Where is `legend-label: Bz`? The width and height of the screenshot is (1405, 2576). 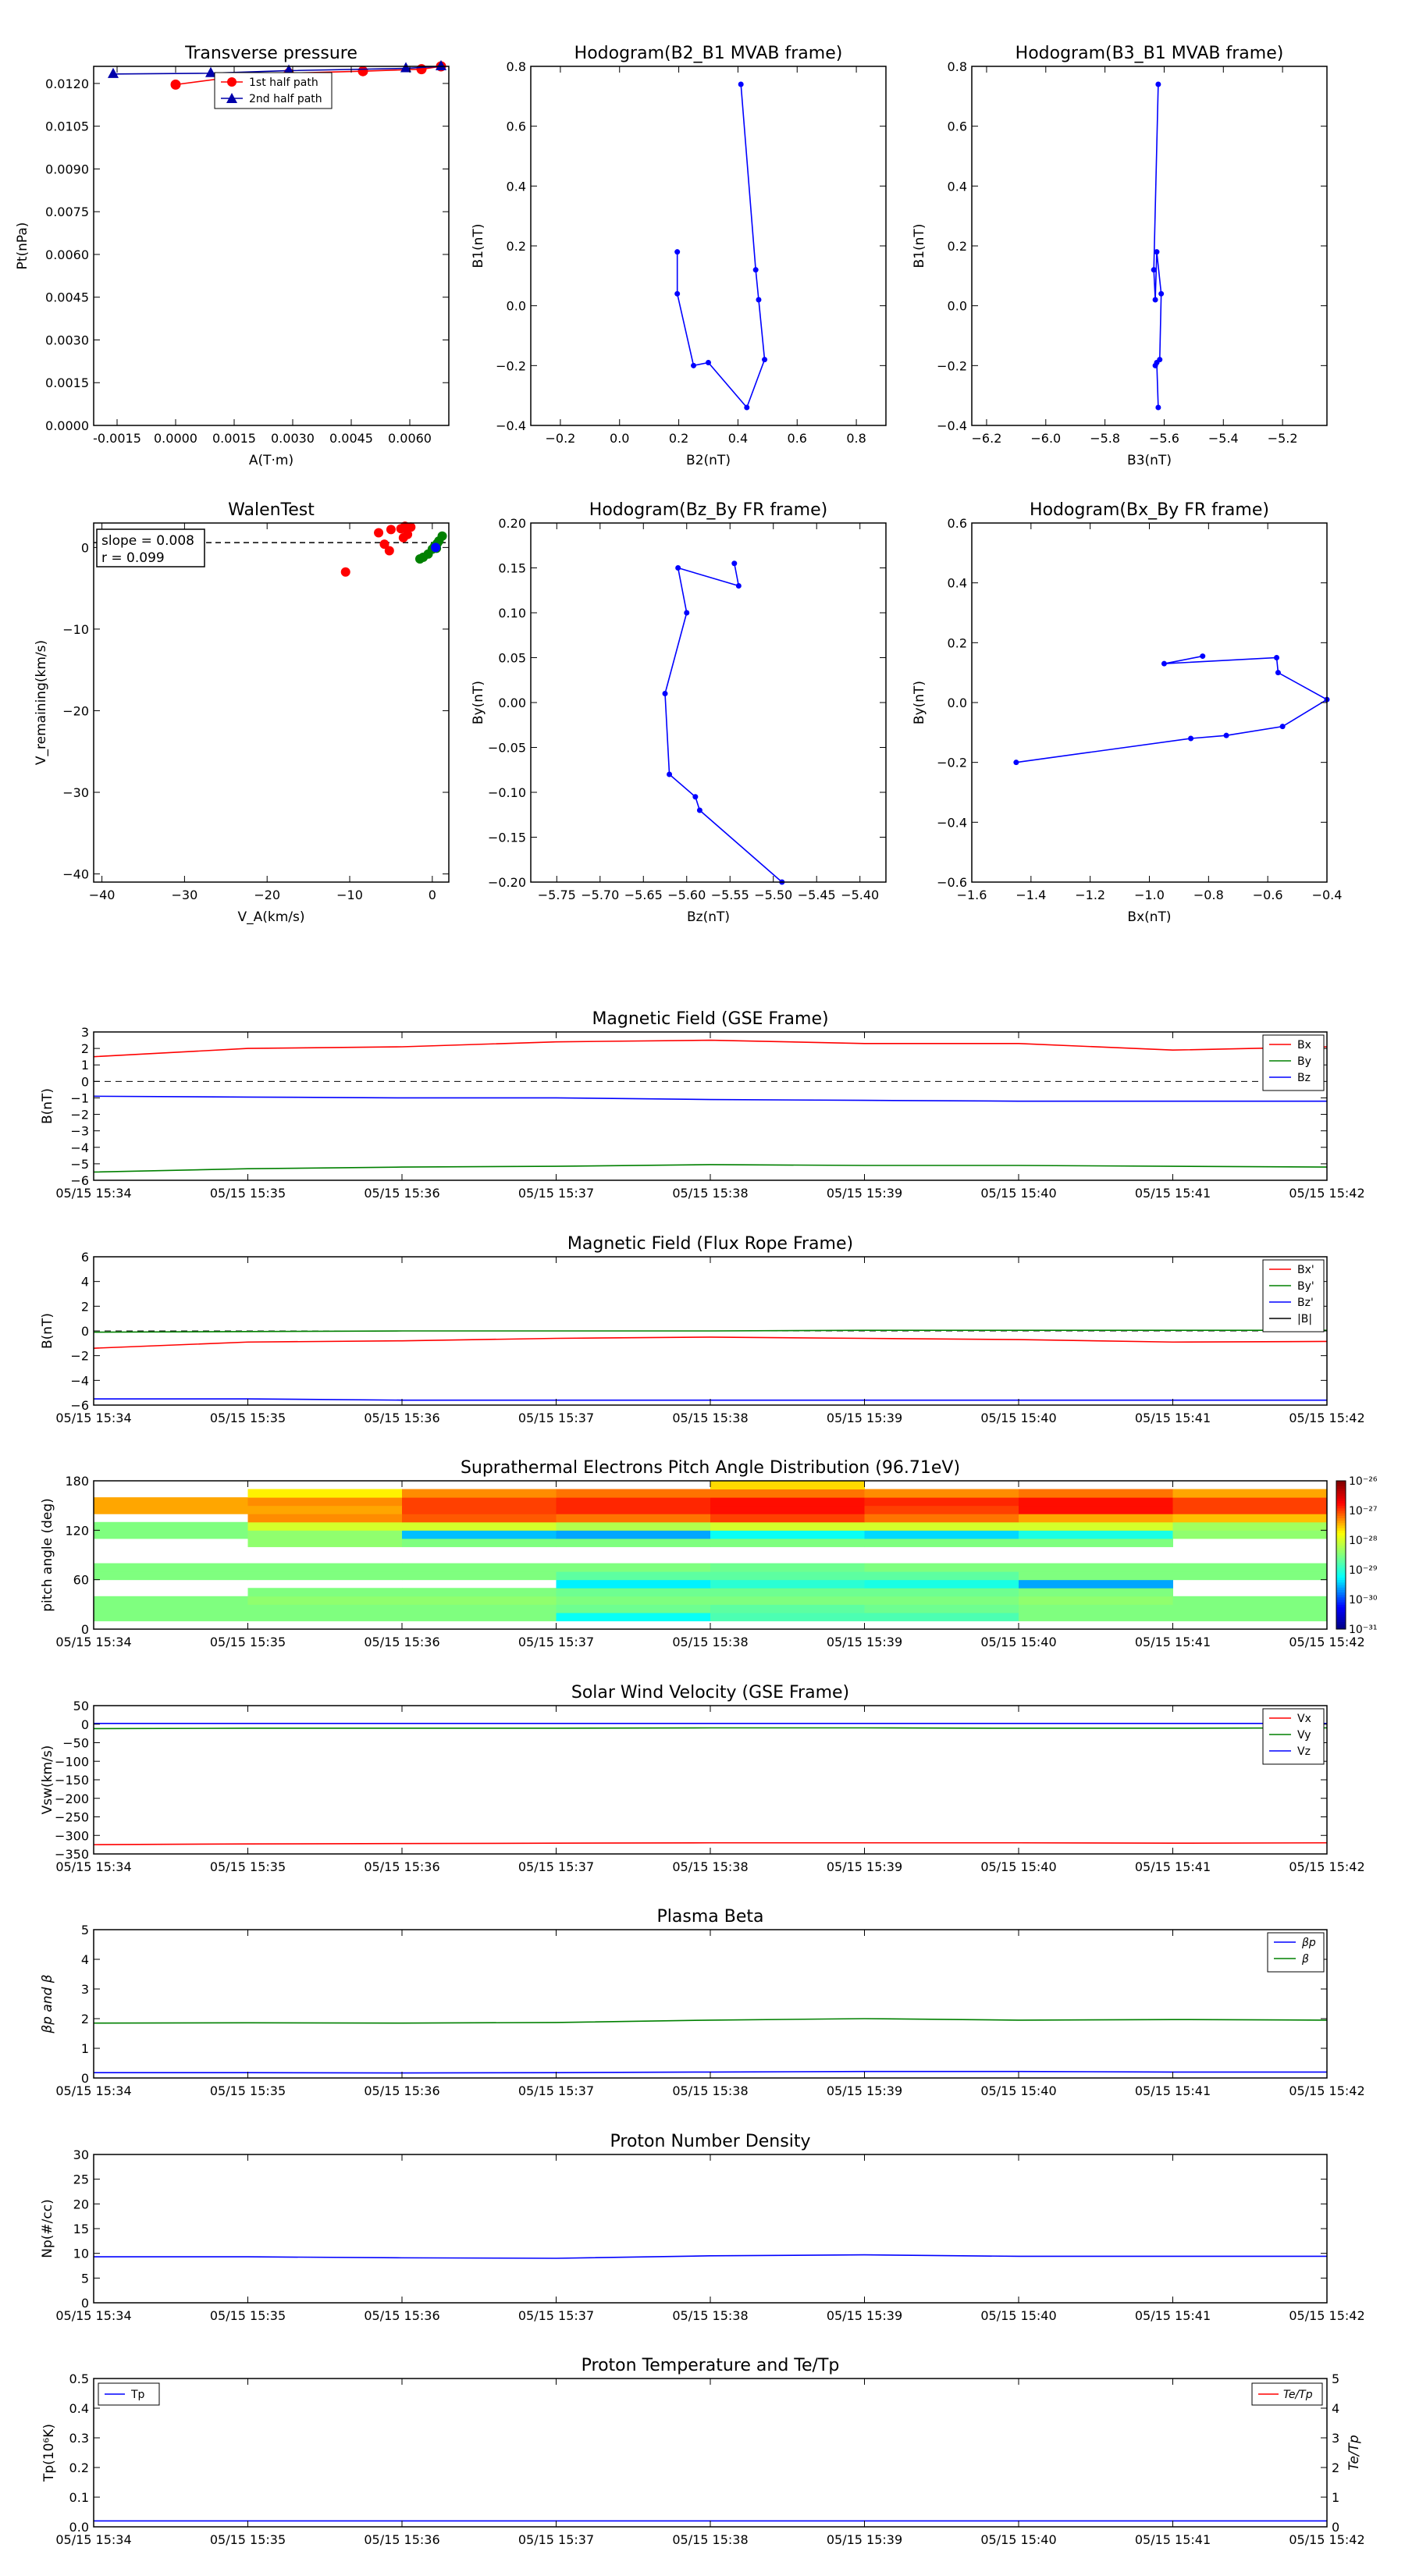
legend-label: Bz is located at coordinates (1304, 1078).